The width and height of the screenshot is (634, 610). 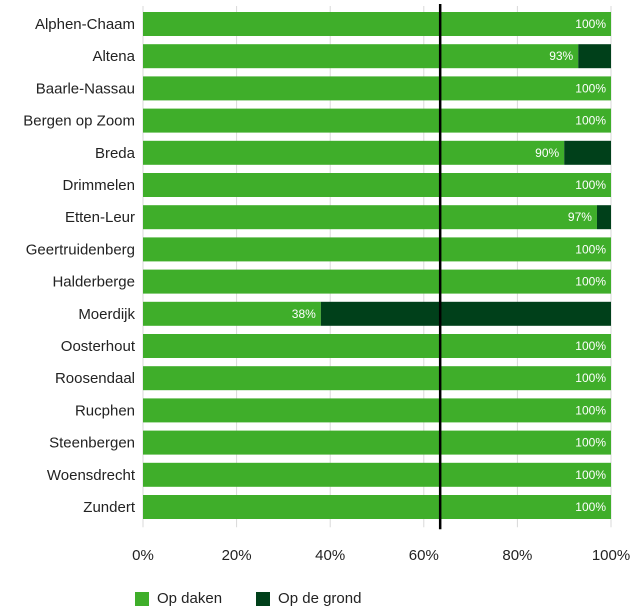 I want to click on legend-swatch-op-de-grond, so click(x=263, y=598).